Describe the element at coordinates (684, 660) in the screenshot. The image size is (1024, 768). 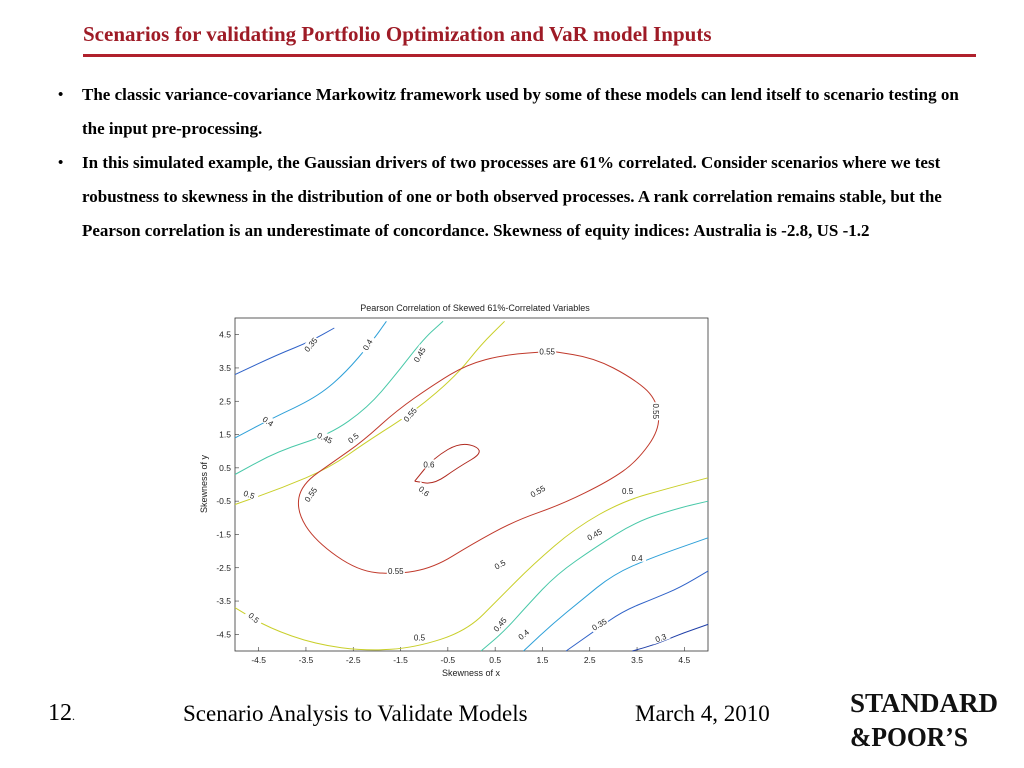
I see `x-tick-label: 4.5` at that location.